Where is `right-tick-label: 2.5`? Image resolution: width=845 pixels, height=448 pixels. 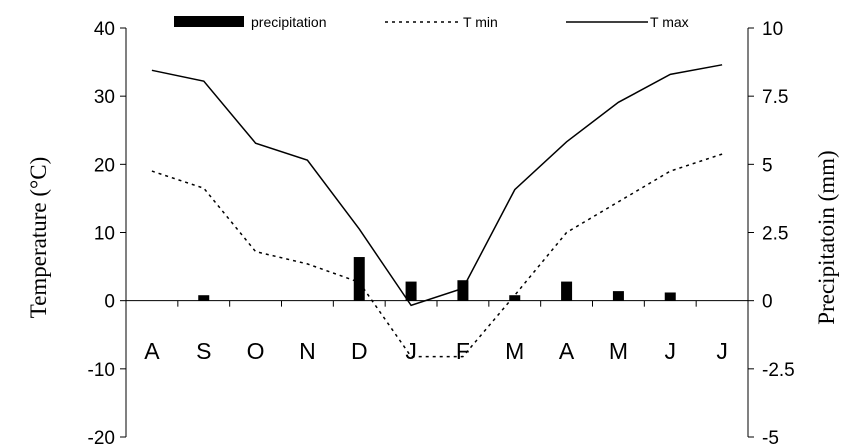 right-tick-label: 2.5 is located at coordinates (775, 234).